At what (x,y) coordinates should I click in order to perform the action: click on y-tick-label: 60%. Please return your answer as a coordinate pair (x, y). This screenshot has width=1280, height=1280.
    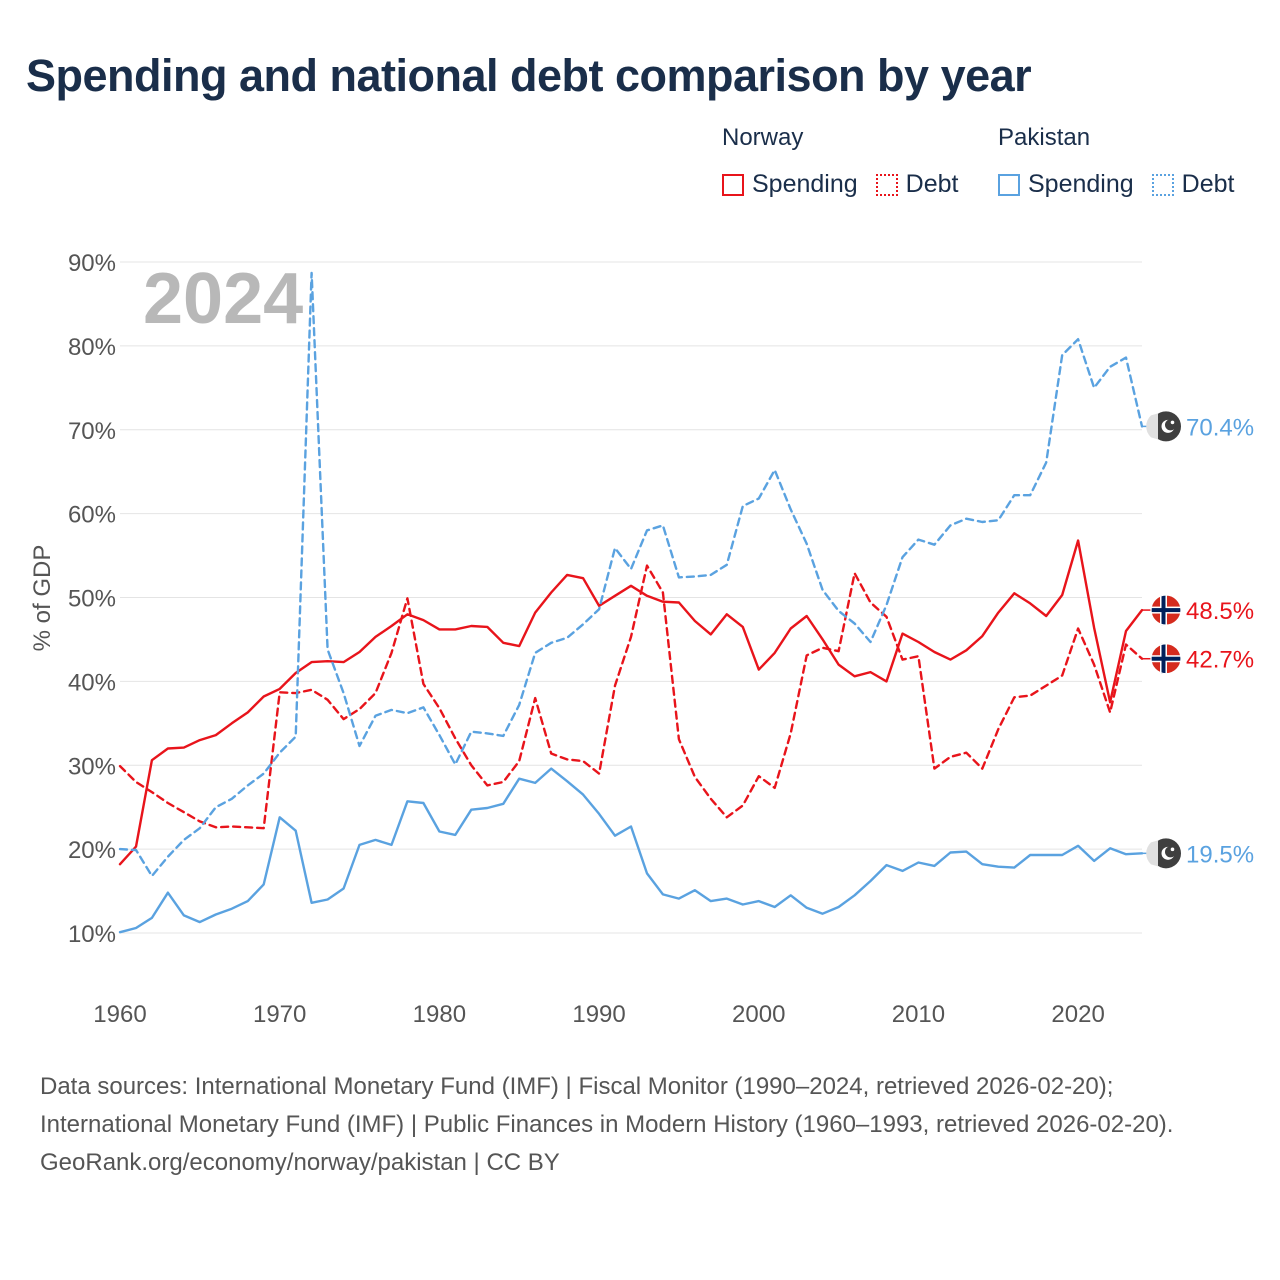
    Looking at the image, I should click on (92, 515).